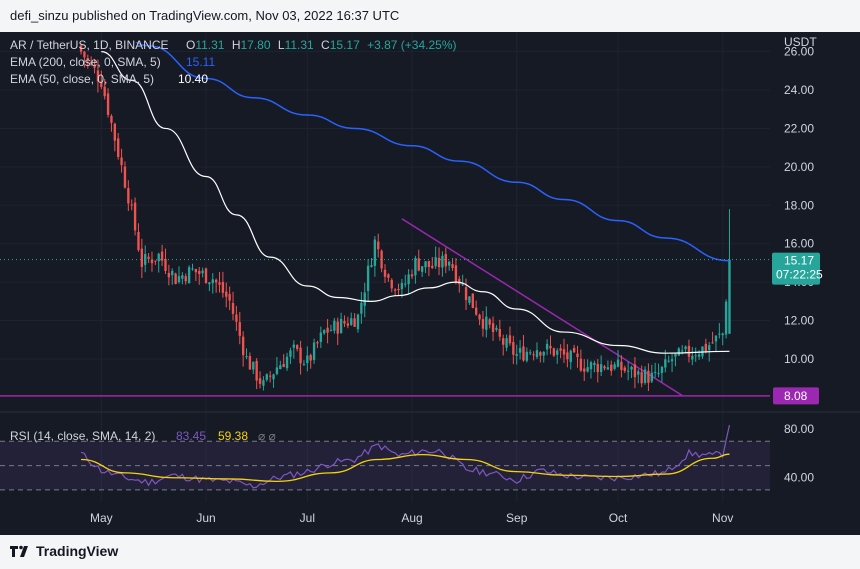 The height and width of the screenshot is (569, 860). Describe the element at coordinates (267, 436) in the screenshot. I see `rsi-extra-icons: ⌀ ⌀` at that location.